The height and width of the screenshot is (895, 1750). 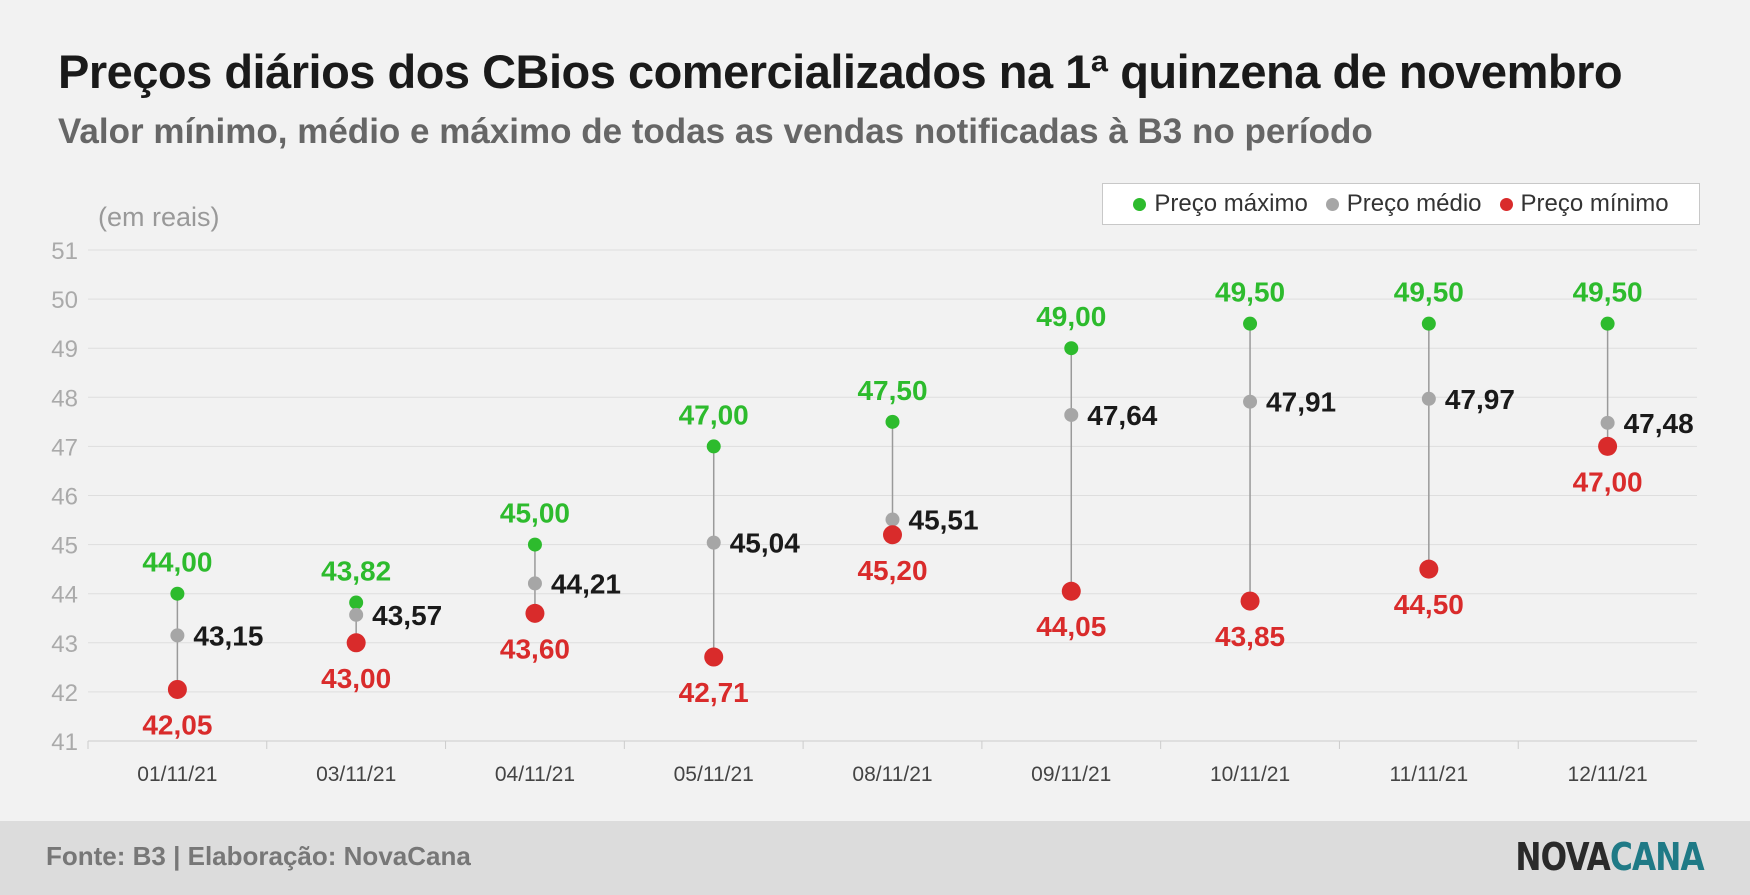 What do you see at coordinates (892, 390) in the screenshot?
I see `max-value-label: 47,50` at bounding box center [892, 390].